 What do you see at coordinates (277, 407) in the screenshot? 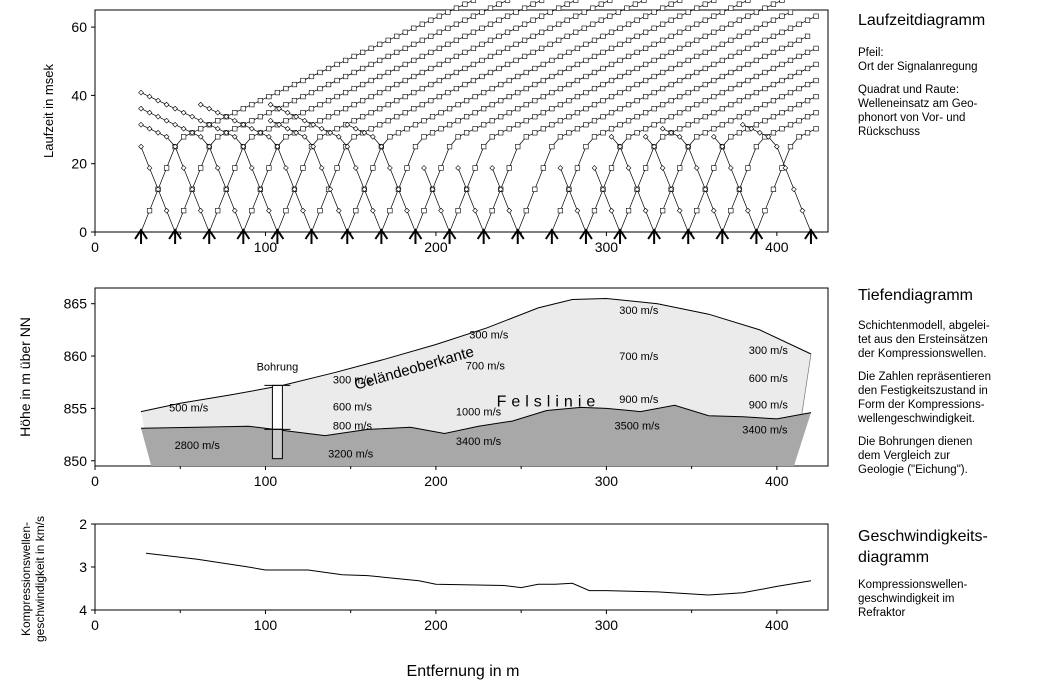
I see `borehole-overburden` at bounding box center [277, 407].